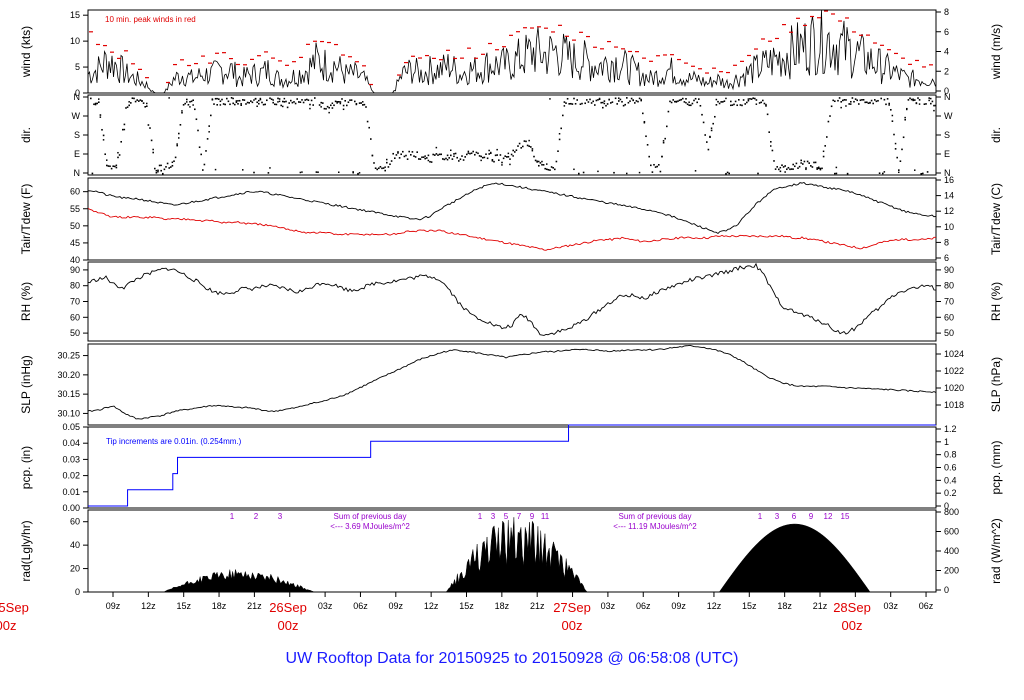 The image size is (1024, 700). Describe the element at coordinates (370, 516) in the screenshot. I see `rad-sum-label: Sum of previous day` at that location.